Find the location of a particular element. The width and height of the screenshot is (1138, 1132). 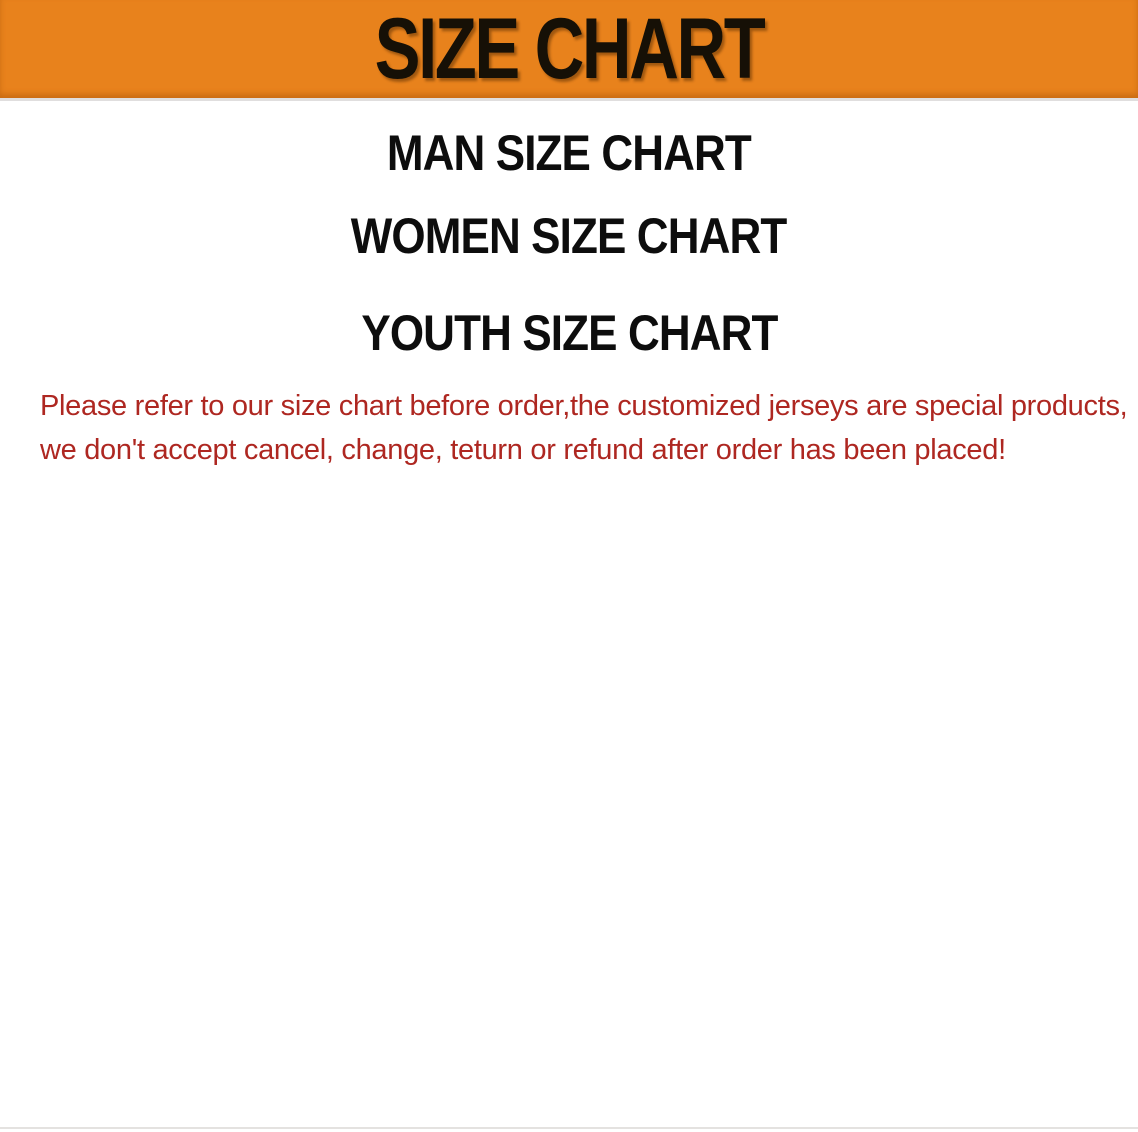

section-title-text: WOMEN SIZE CHART is located at coordinates (569, 236).